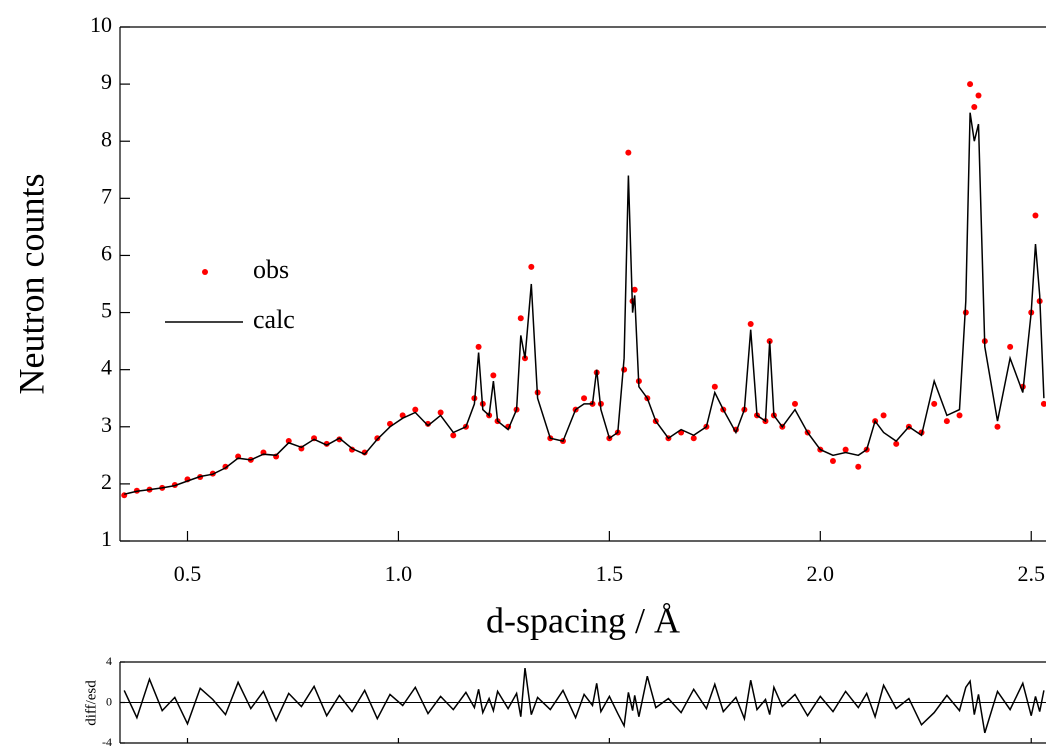 The height and width of the screenshot is (749, 1046). I want to click on legend-label: calc, so click(274, 319).